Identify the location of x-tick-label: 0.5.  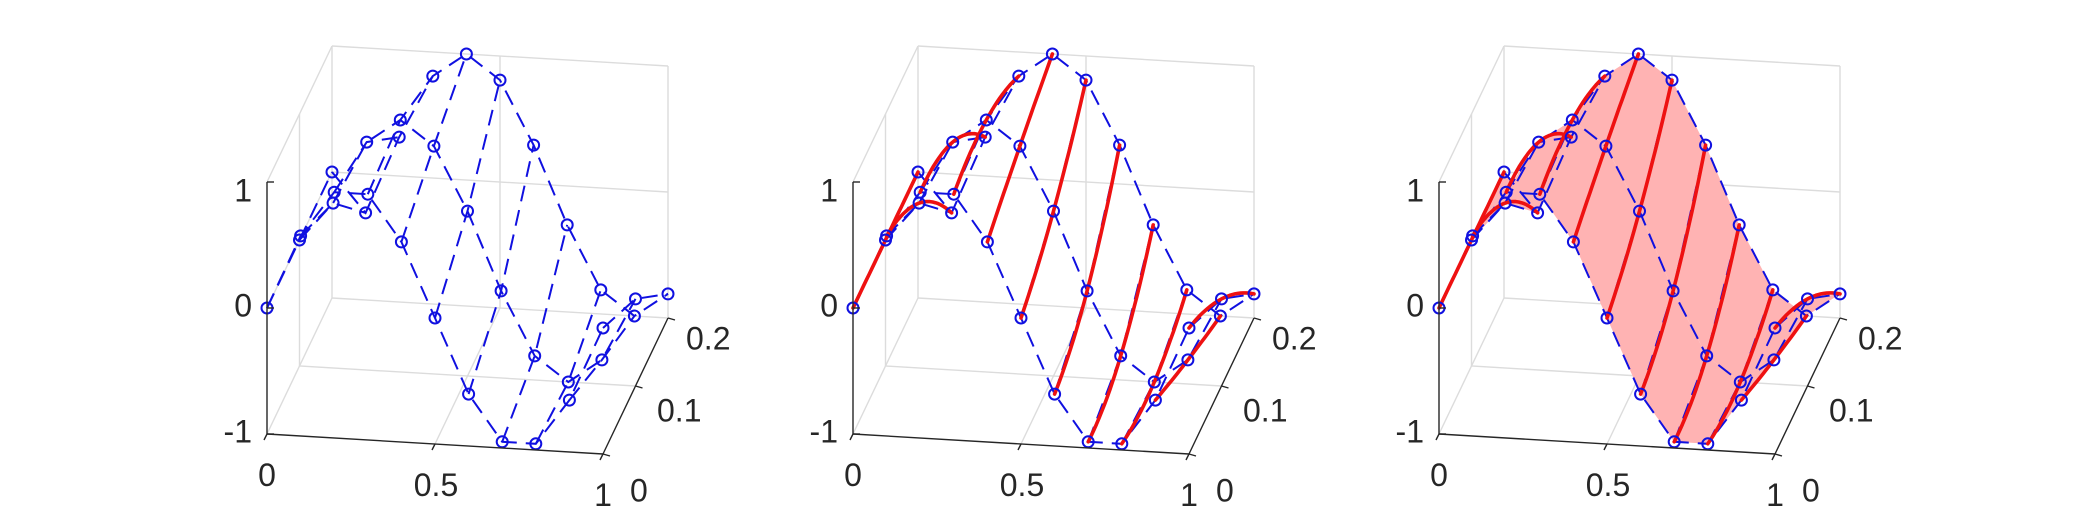
(436, 485).